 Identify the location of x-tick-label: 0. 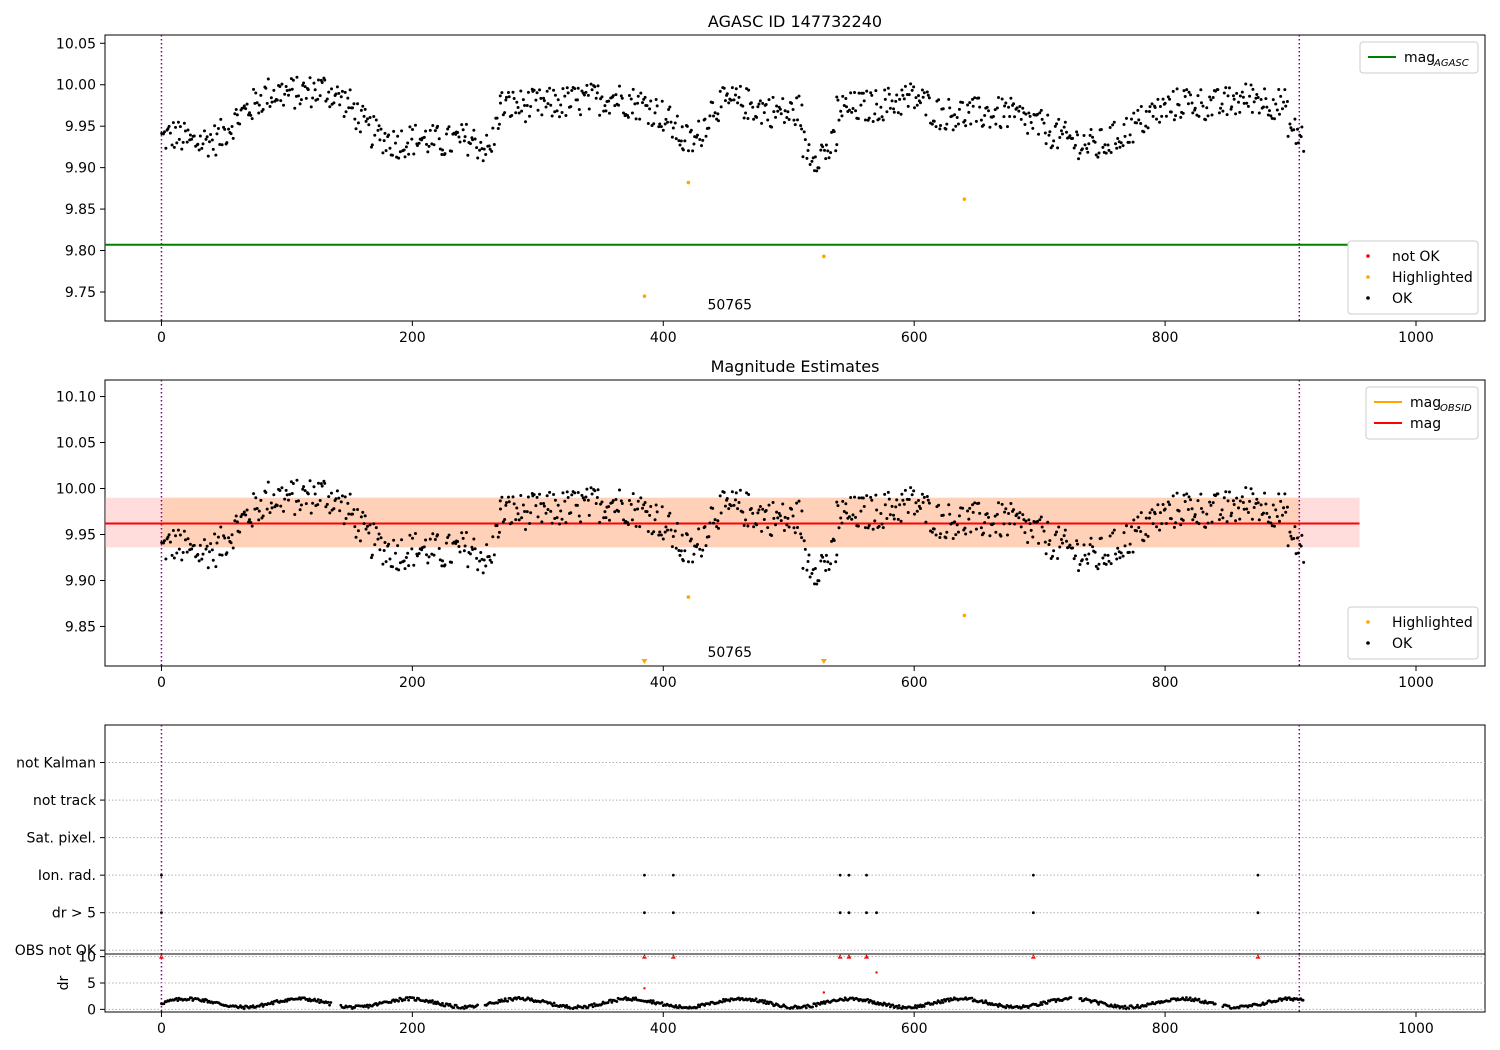
(161, 683).